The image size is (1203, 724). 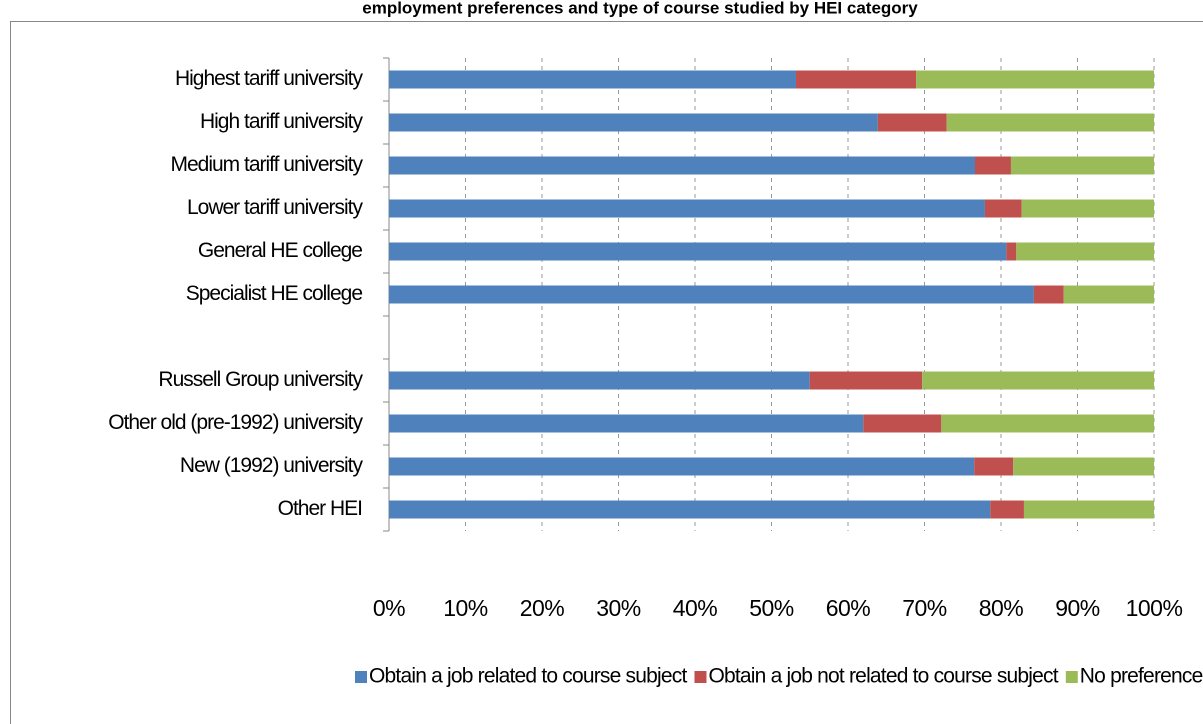 I want to click on x-tick-label: 50%, so click(x=771, y=608).